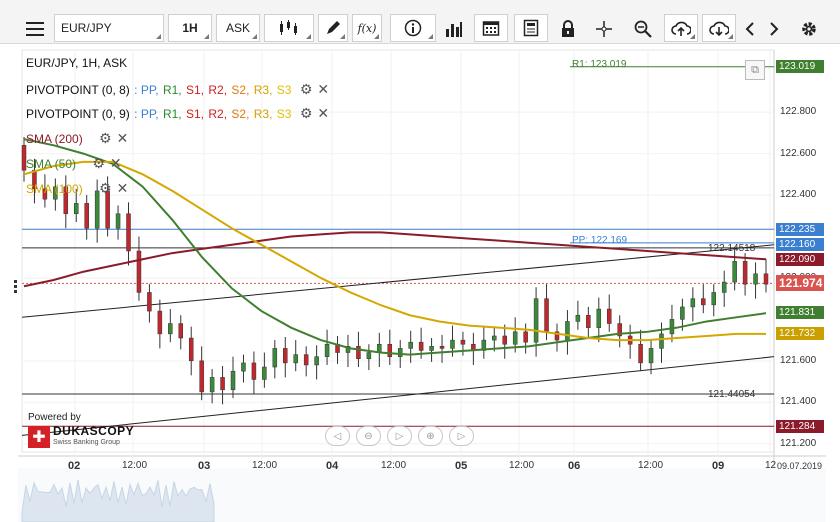 The image size is (840, 522). What do you see at coordinates (74, 163) in the screenshot?
I see `sma-legend-50: SMA (50) ⚙ ✕` at bounding box center [74, 163].